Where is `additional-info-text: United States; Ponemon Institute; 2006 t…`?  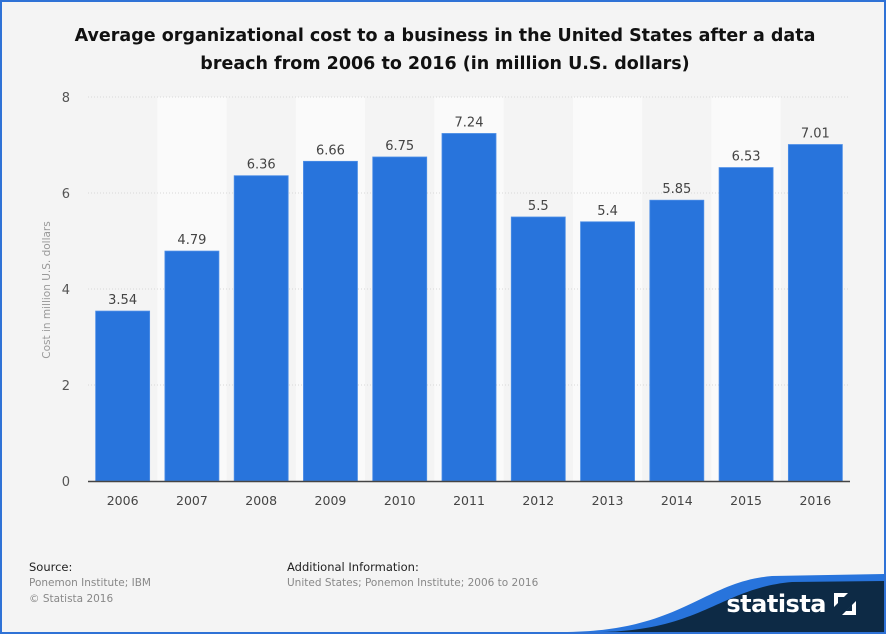 additional-info-text: United States; Ponemon Institute; 2006 t… is located at coordinates (413, 583).